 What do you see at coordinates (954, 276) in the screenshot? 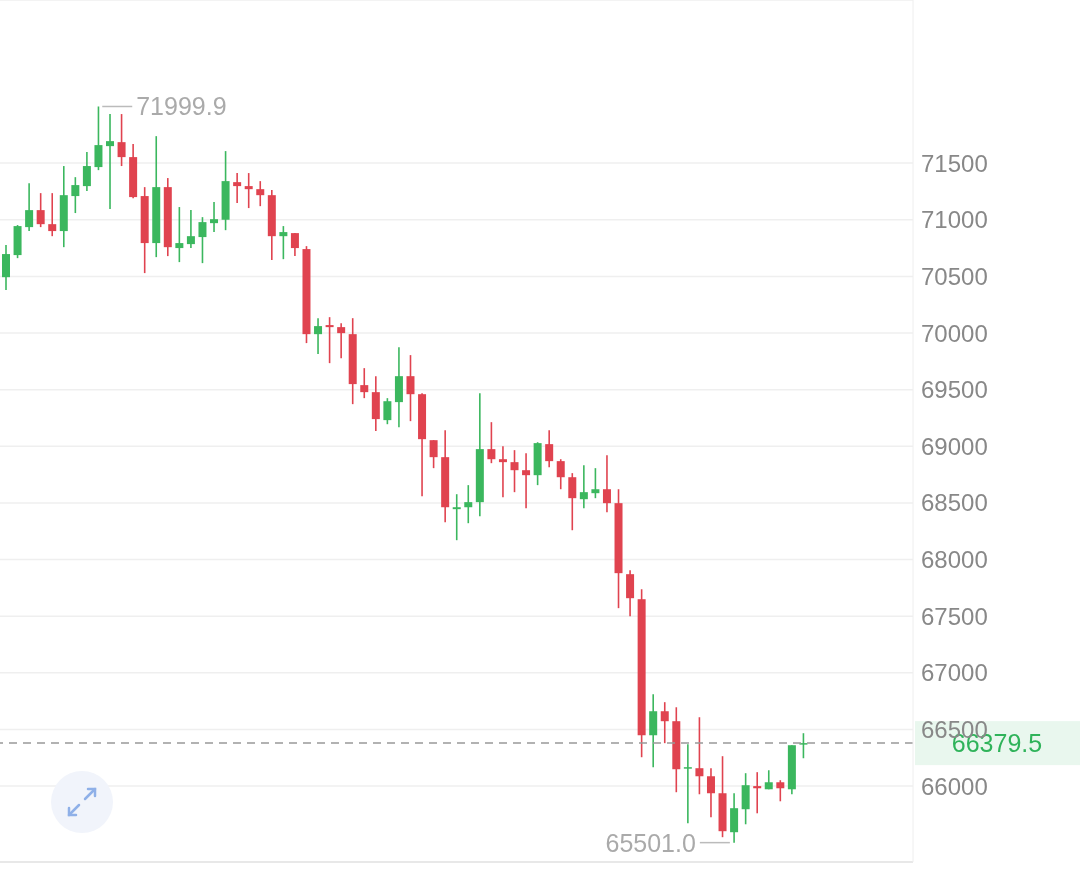
I see `y-tick-label: 70500` at bounding box center [954, 276].